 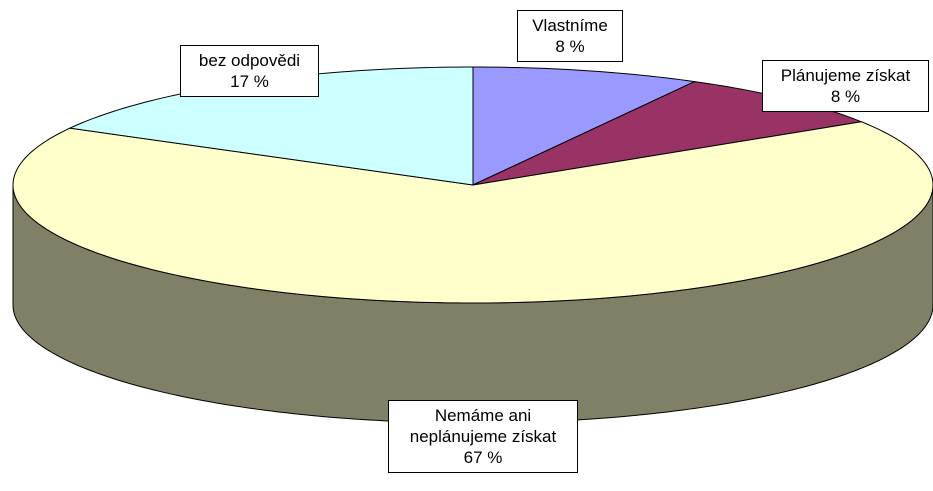 I want to click on label-name: bez odpovědi, so click(x=249, y=60).